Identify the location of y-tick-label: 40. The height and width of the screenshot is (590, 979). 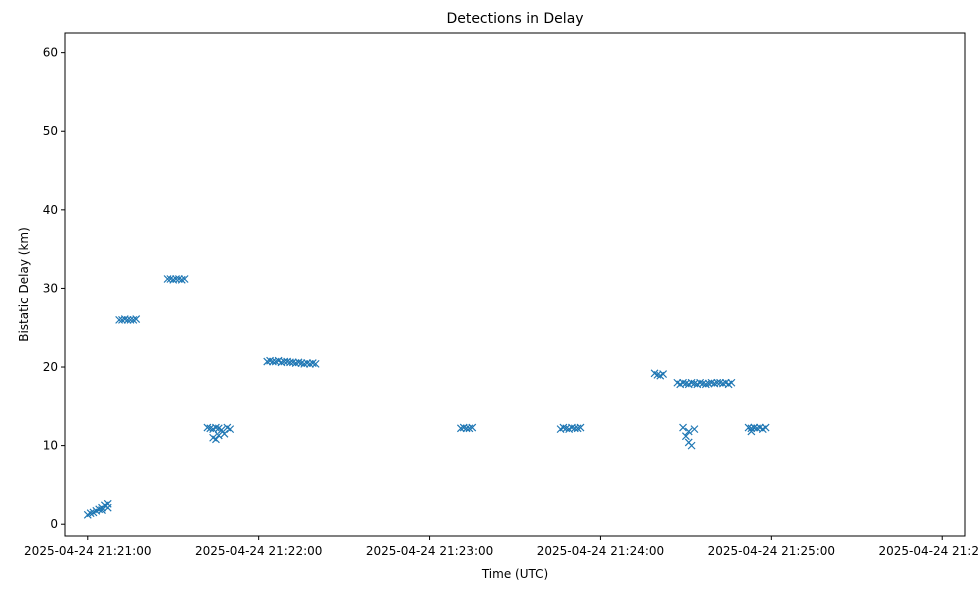
(50, 210).